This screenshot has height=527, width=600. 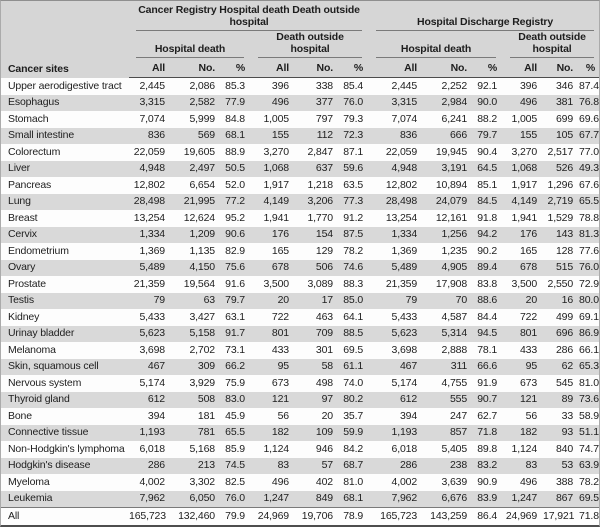 I want to click on cancer-site-label: Endometrium, so click(x=65, y=251).